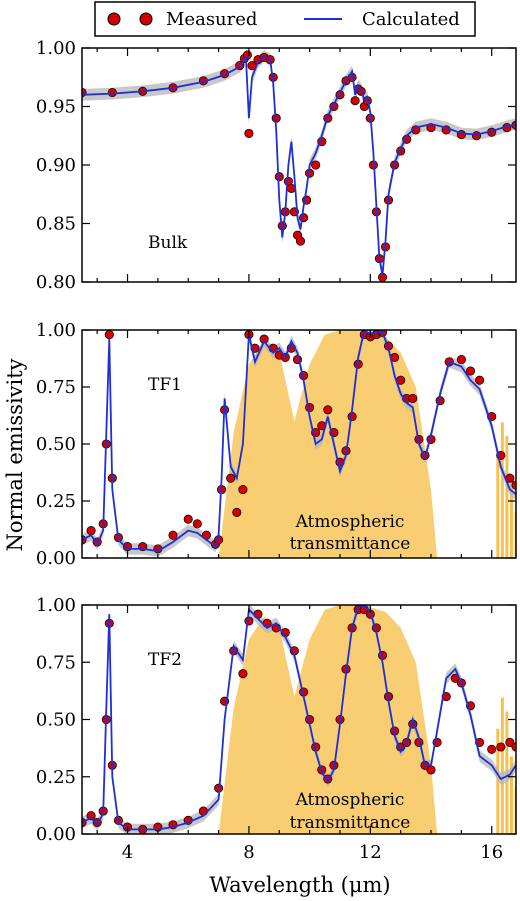 This screenshot has height=901, width=520. Describe the element at coordinates (411, 19) in the screenshot. I see `legend-calculated-label: Calculated` at that location.